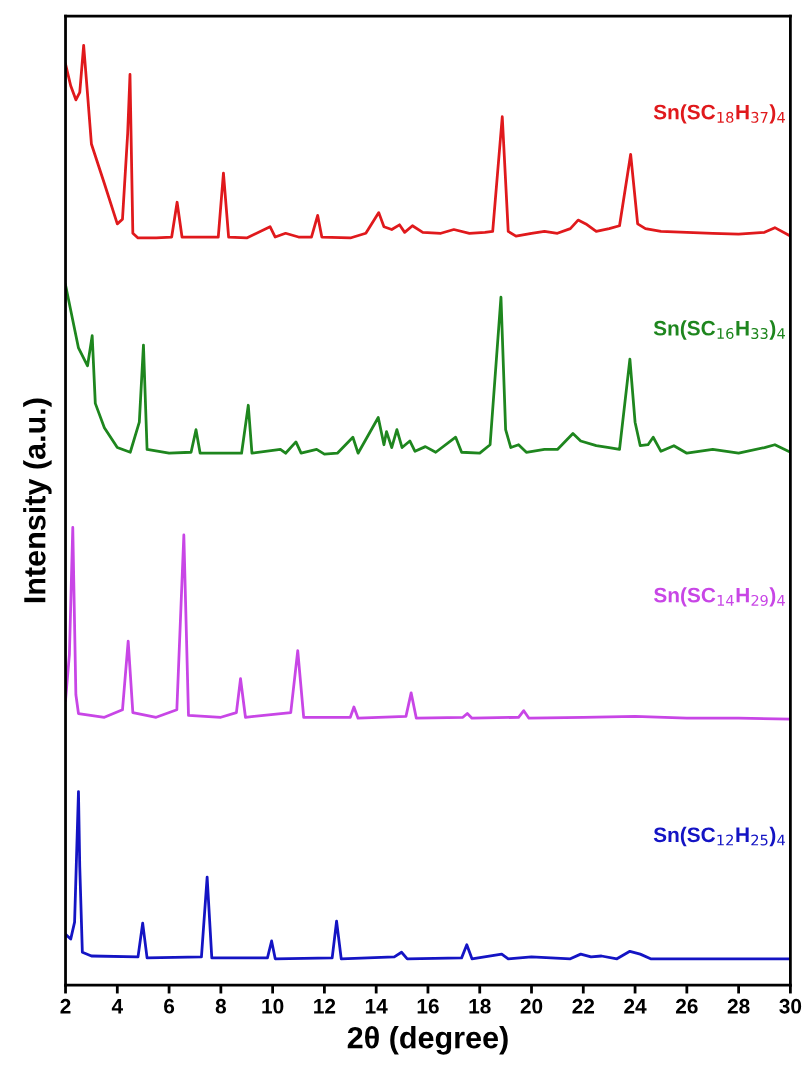 Image resolution: width=809 pixels, height=1079 pixels. Describe the element at coordinates (635, 1006) in the screenshot. I see `x-tick-label: 24` at that location.